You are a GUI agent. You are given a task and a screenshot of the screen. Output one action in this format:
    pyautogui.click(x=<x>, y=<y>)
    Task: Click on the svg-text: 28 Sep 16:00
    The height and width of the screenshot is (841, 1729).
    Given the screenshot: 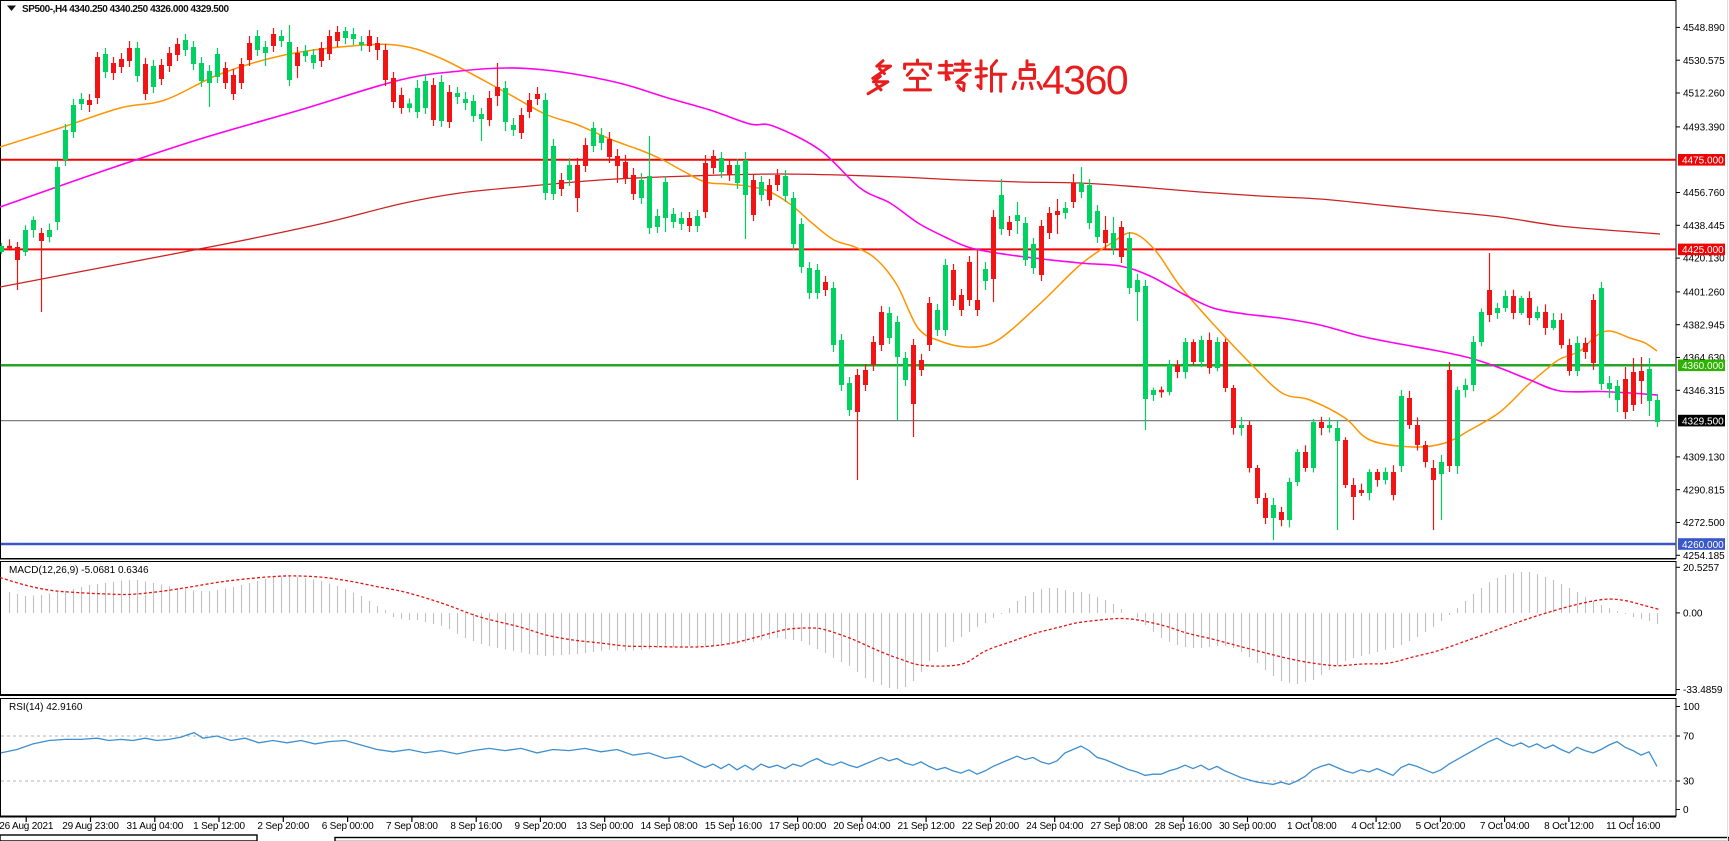 What is the action you would take?
    pyautogui.click(x=1184, y=826)
    